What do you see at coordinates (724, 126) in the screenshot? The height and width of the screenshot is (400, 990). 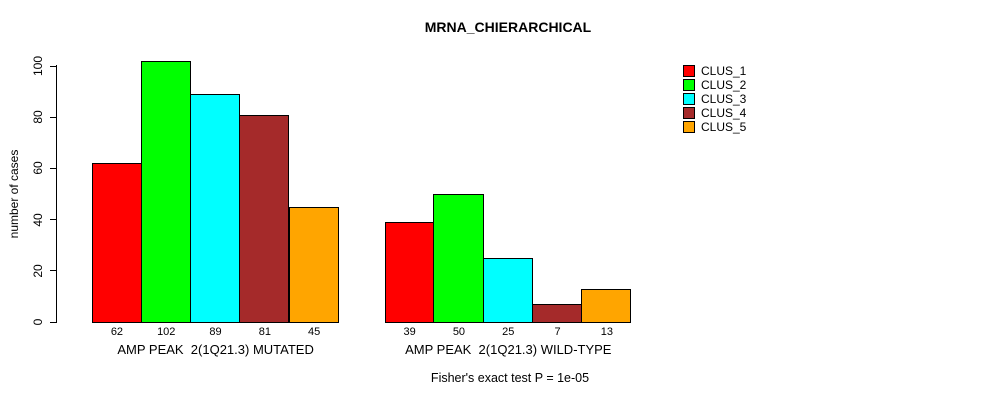 I see `legend-label-clus_5: CLUS_5` at bounding box center [724, 126].